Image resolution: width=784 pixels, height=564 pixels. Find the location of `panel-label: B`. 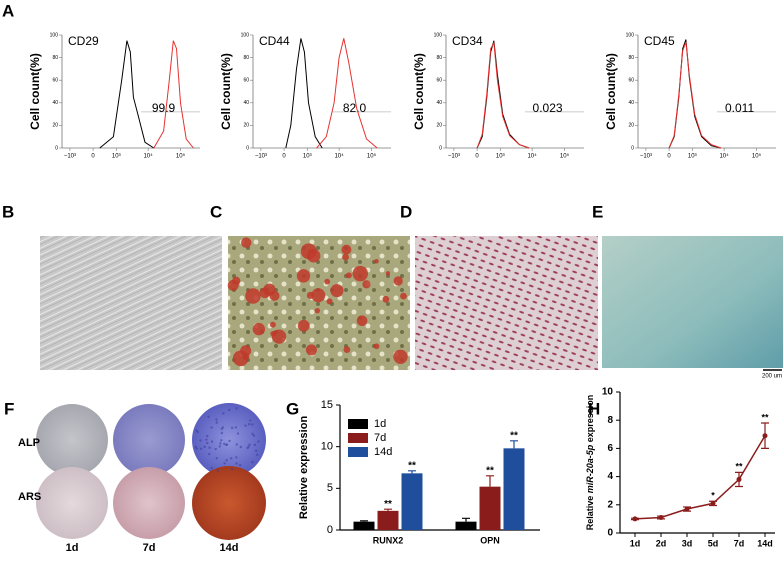

panel-label: B is located at coordinates (8, 211).